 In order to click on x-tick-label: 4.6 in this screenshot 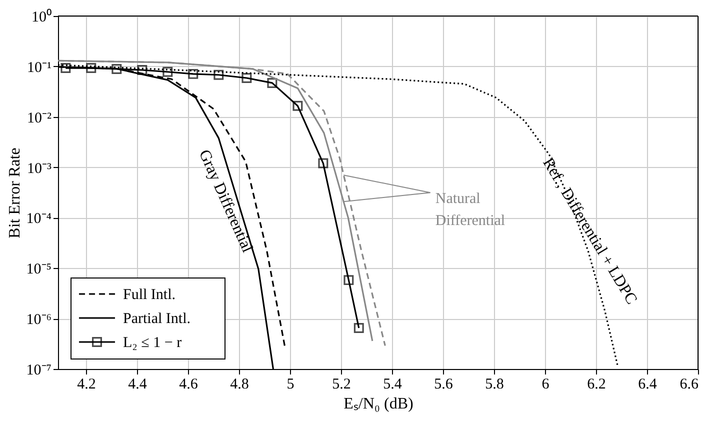, I will do `click(188, 384)`.